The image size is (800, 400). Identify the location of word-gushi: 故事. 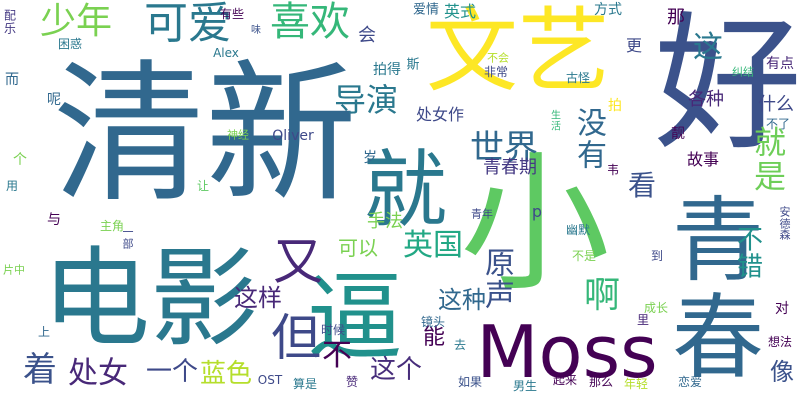
(703, 159).